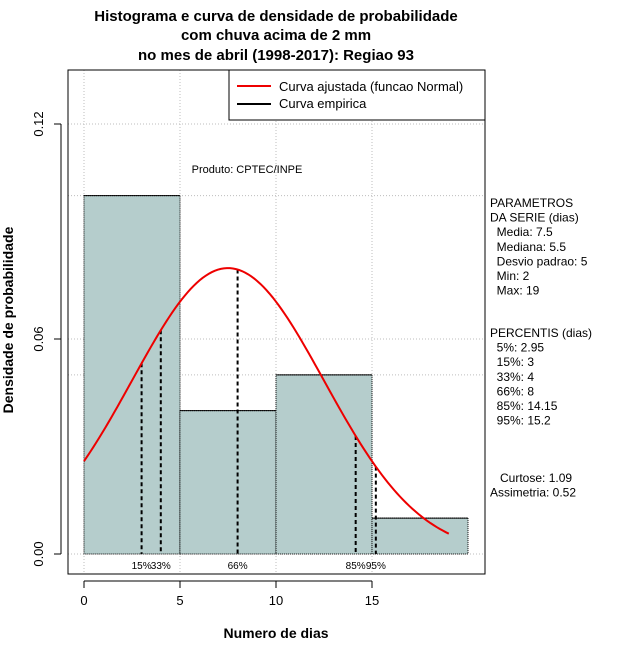 This screenshot has height=660, width=640. What do you see at coordinates (372, 600) in the screenshot?
I see `x-tick-label: 15` at bounding box center [372, 600].